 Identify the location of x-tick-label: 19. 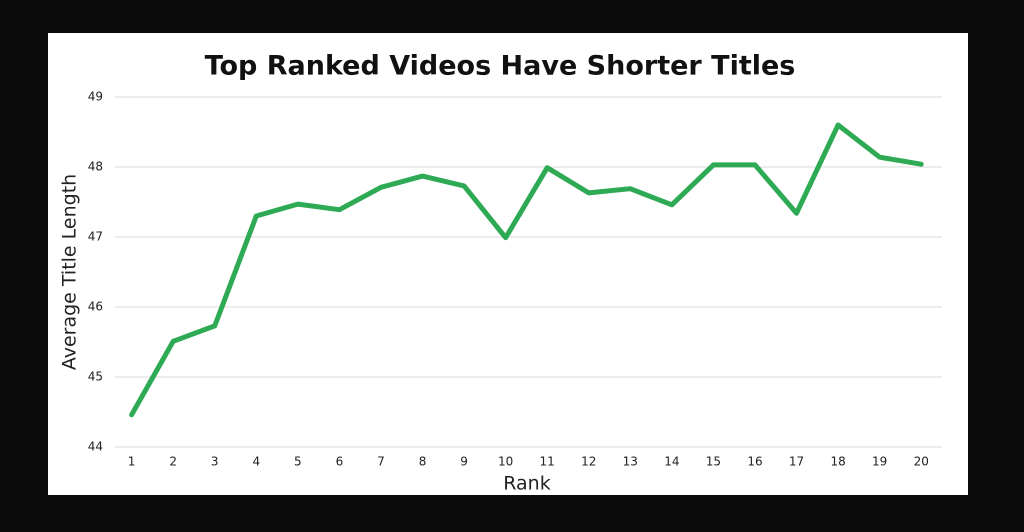
(879, 462).